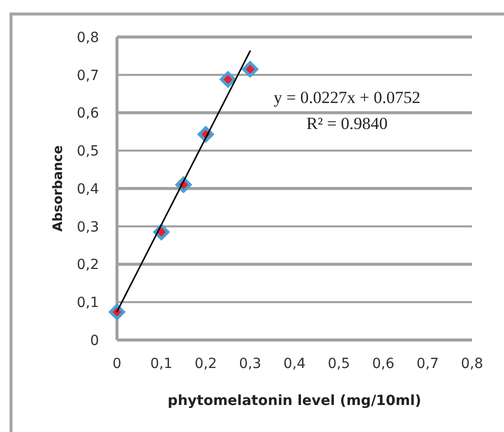 Image resolution: width=504 pixels, height=432 pixels. What do you see at coordinates (87, 227) in the screenshot?
I see `y-tick-label: 0,3` at bounding box center [87, 227].